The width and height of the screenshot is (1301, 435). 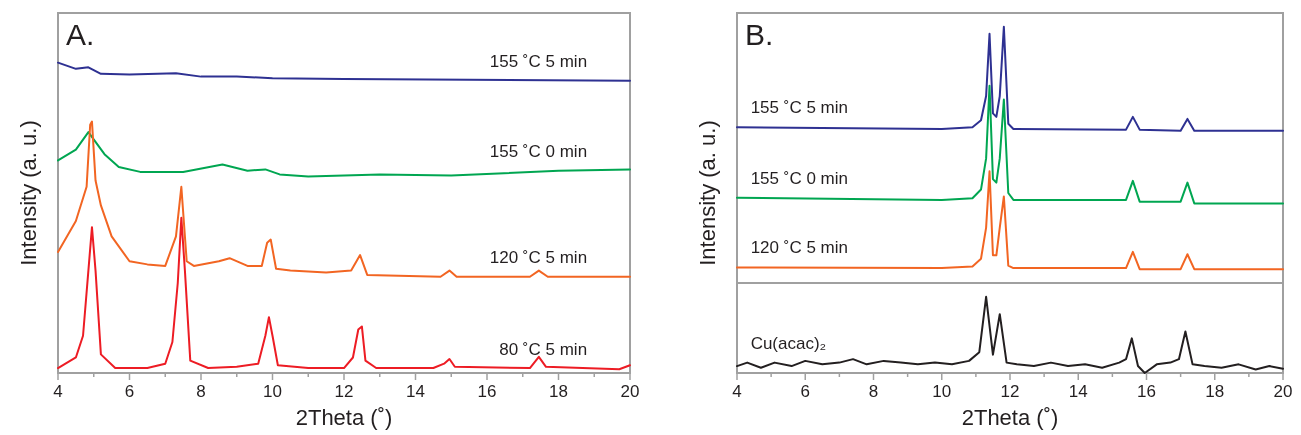 What do you see at coordinates (543, 350) in the screenshot?
I see `series-label: 80 ˚C 5 min` at bounding box center [543, 350].